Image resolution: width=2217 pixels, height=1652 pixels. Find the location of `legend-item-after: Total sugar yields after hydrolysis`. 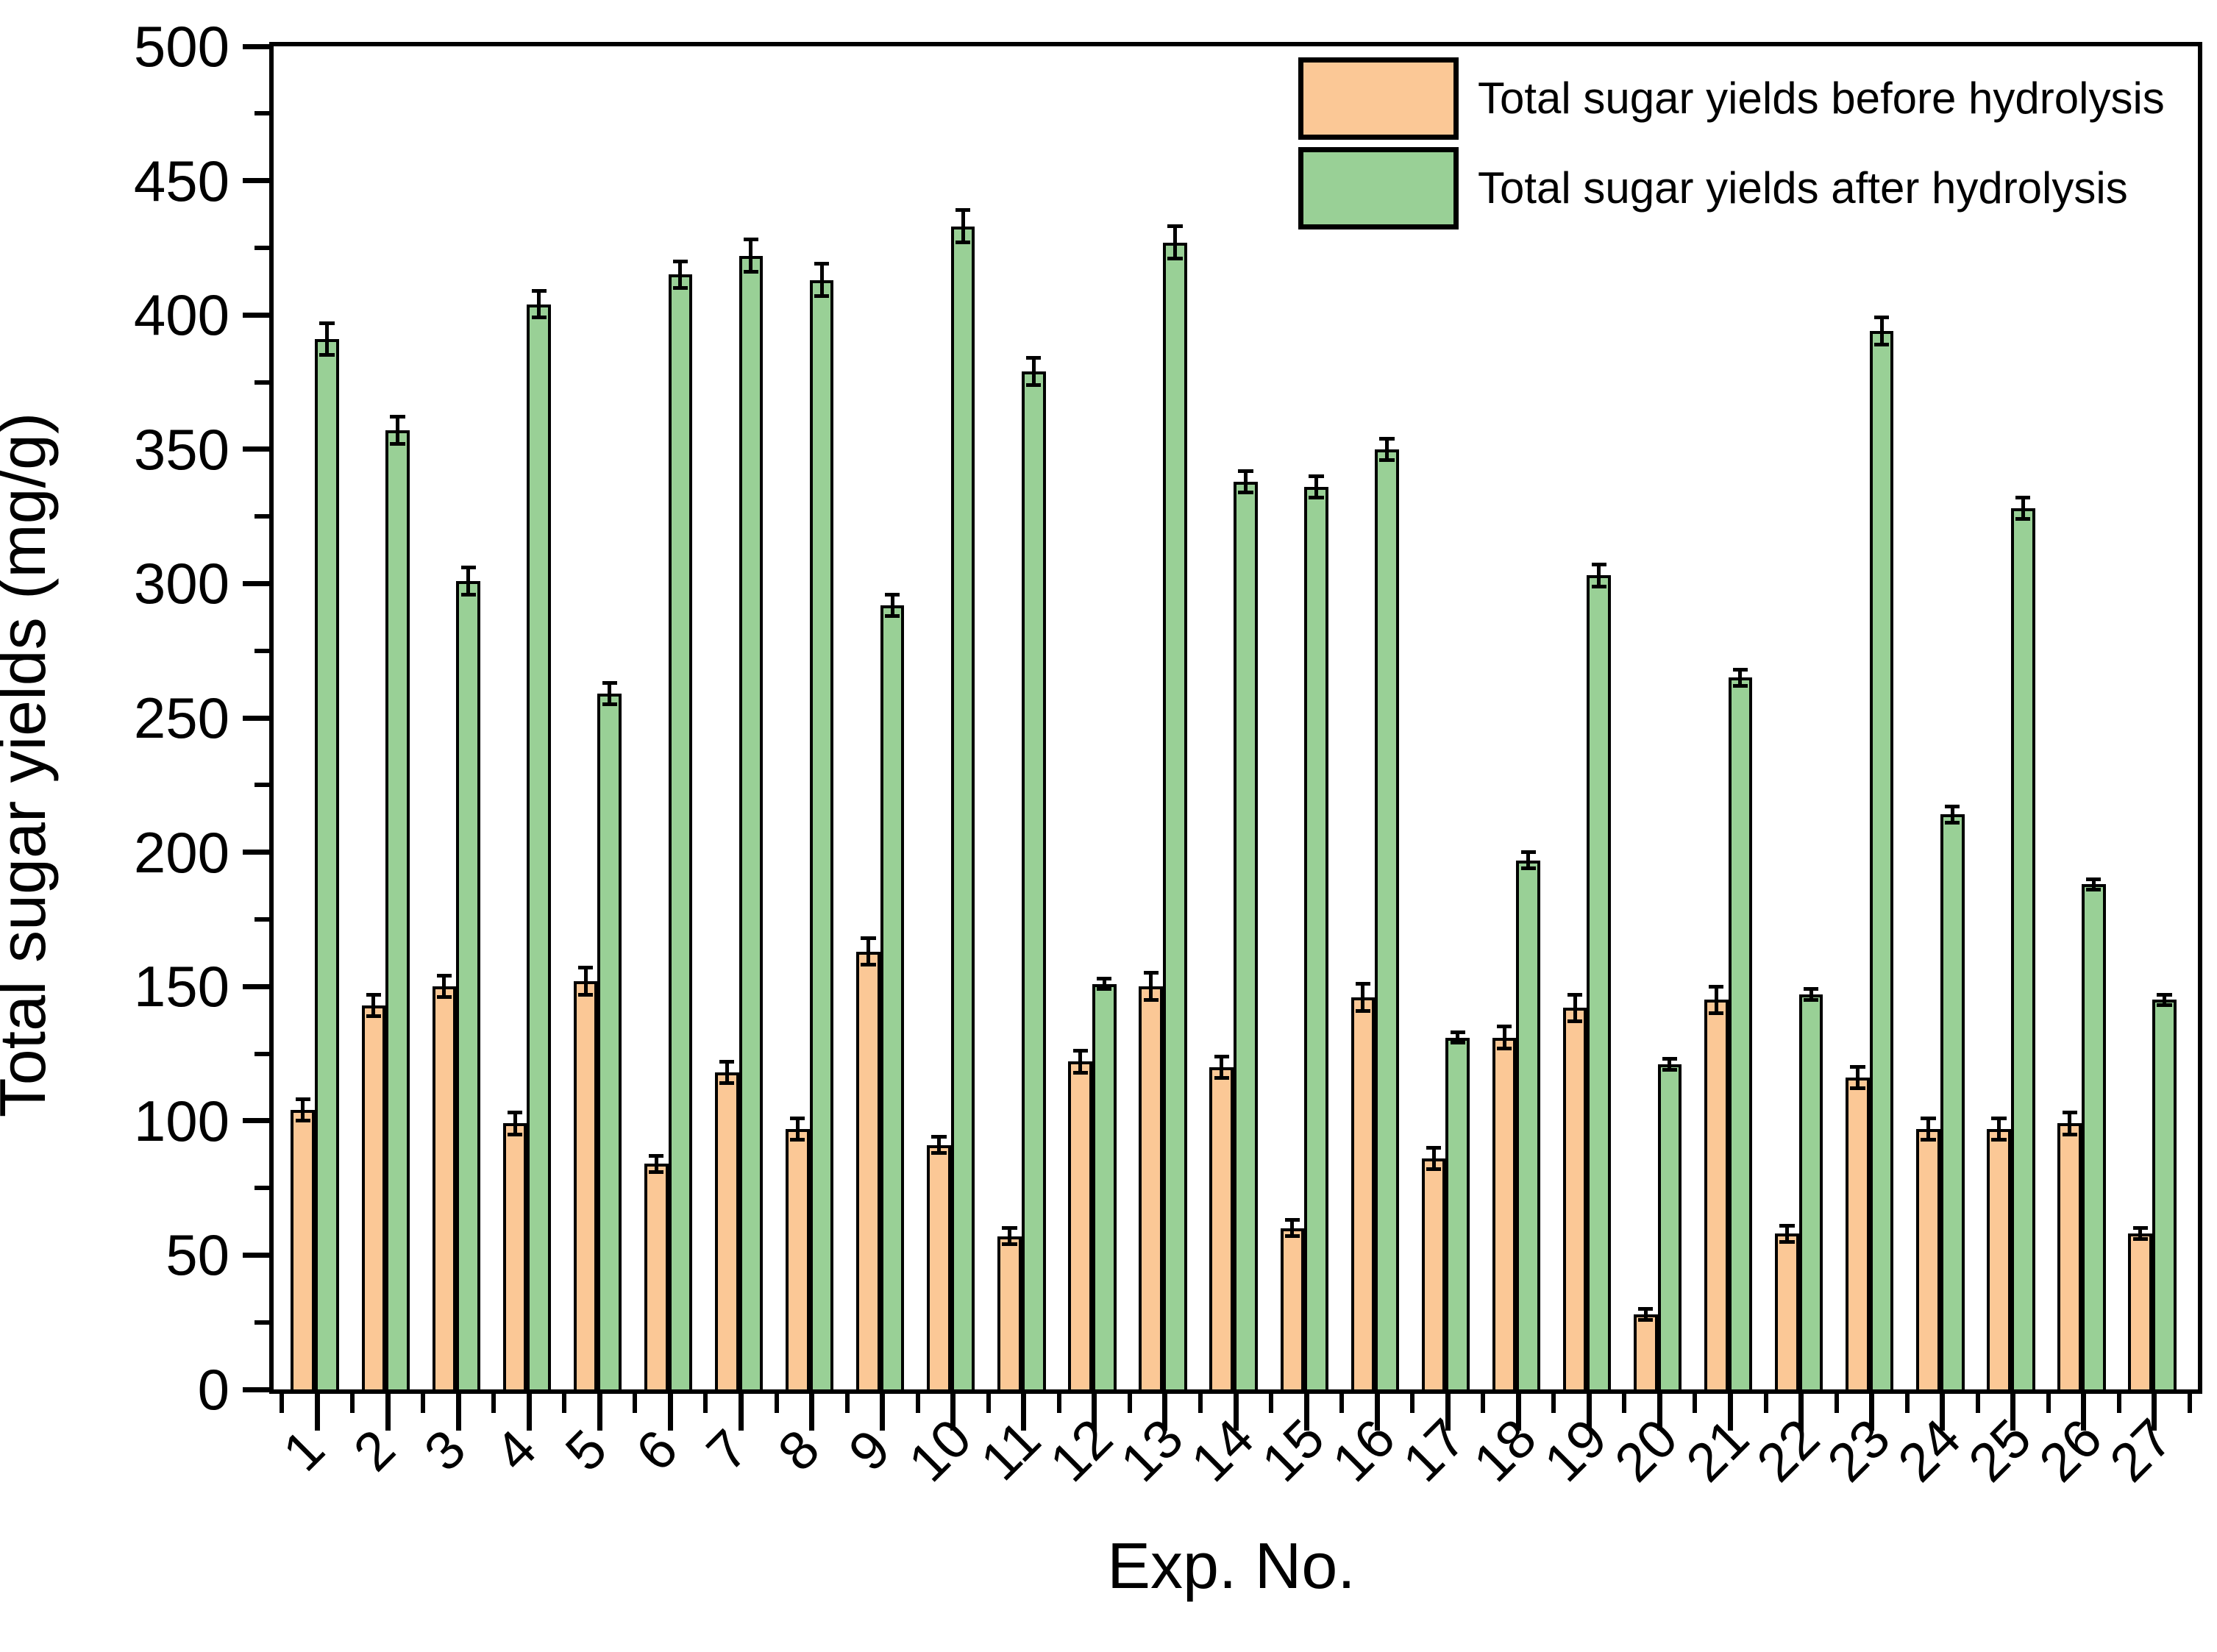

legend-item-after: Total sugar yields after hydrolysis is located at coordinates (1731, 188).